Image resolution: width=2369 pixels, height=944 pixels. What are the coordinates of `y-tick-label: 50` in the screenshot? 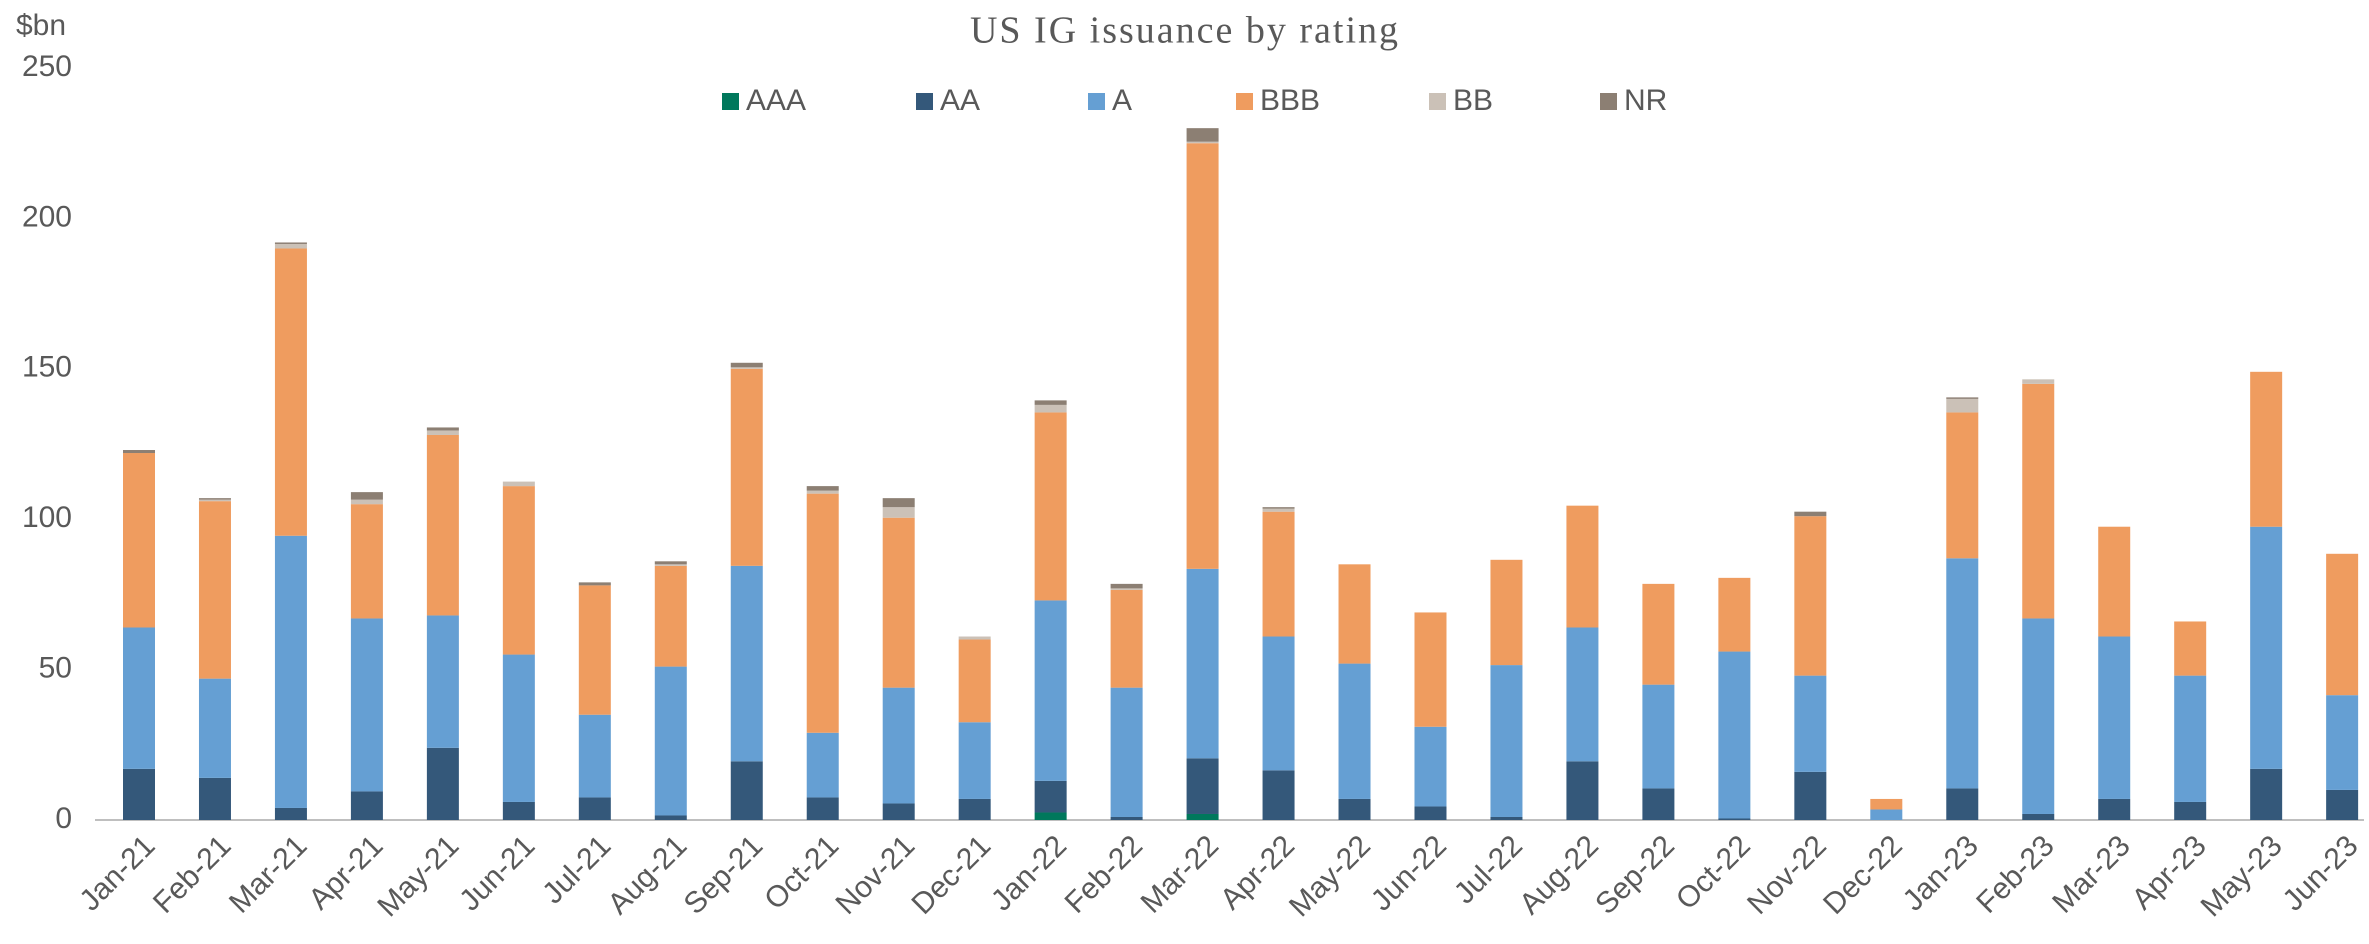 It's located at (55, 668).